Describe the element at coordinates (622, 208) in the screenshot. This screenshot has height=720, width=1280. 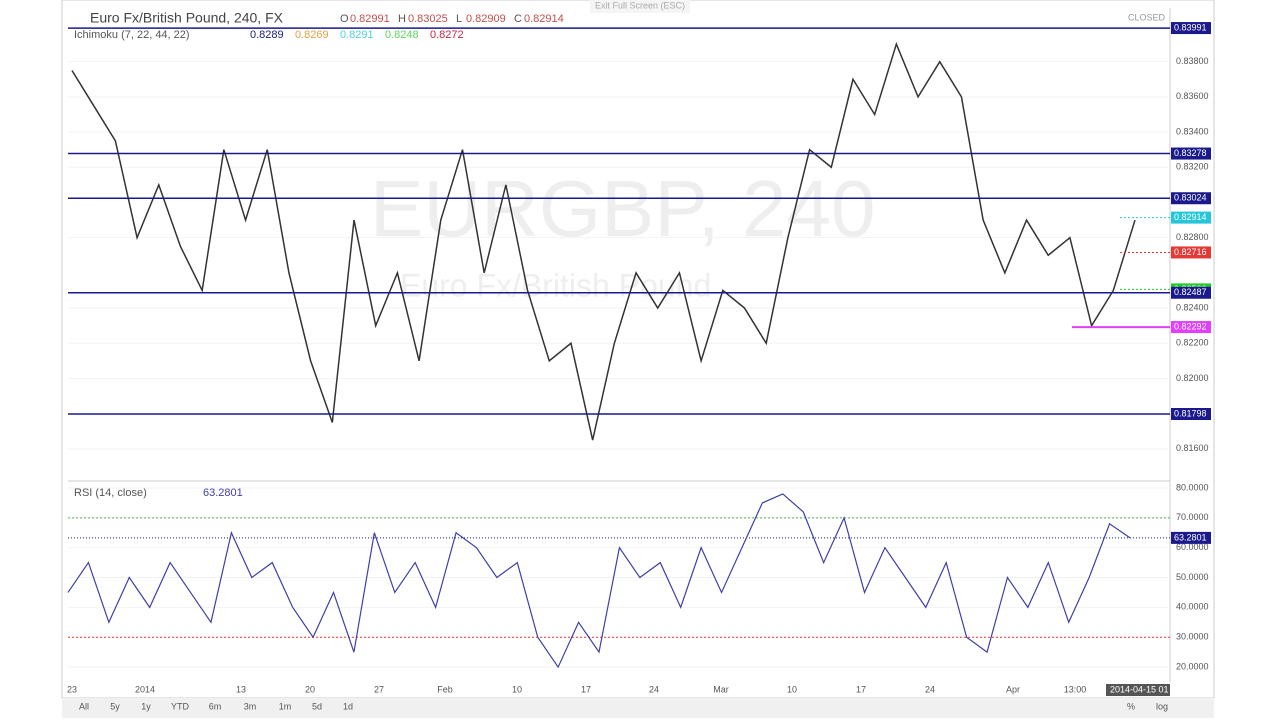
I see `watermark: EURGBP, 240` at that location.